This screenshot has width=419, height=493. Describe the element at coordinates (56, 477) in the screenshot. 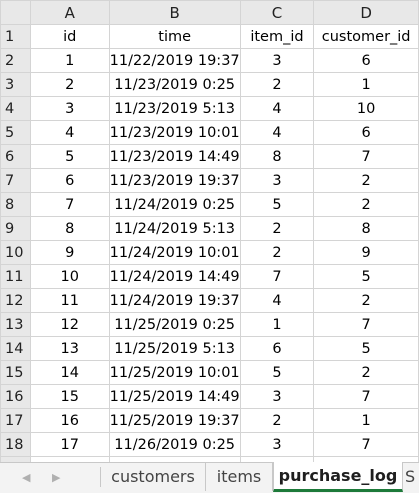

I see `next-sheet-icon: ▶` at that location.